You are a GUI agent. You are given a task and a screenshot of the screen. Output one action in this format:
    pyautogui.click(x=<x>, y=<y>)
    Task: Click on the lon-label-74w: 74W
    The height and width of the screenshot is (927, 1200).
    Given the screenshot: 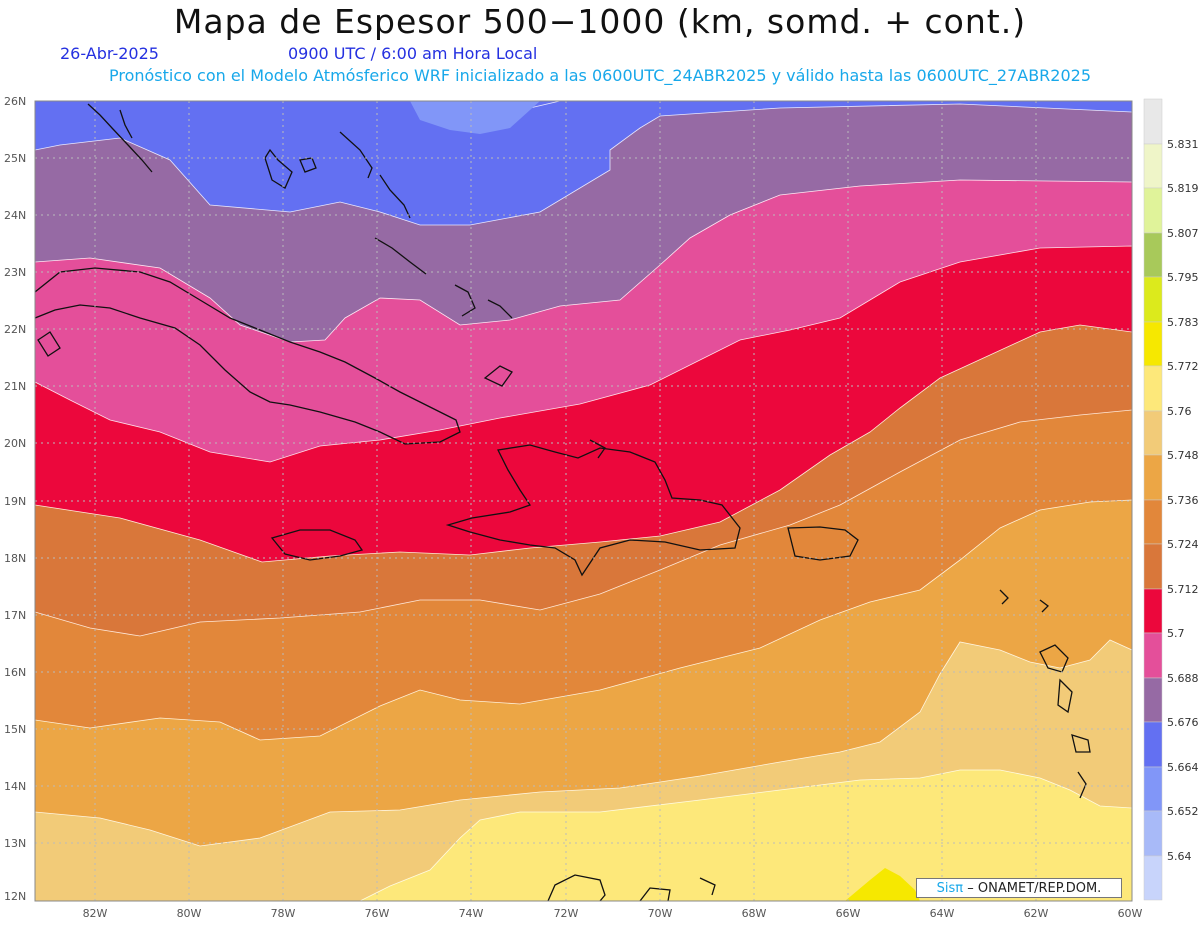 What is the action you would take?
    pyautogui.click(x=471, y=913)
    